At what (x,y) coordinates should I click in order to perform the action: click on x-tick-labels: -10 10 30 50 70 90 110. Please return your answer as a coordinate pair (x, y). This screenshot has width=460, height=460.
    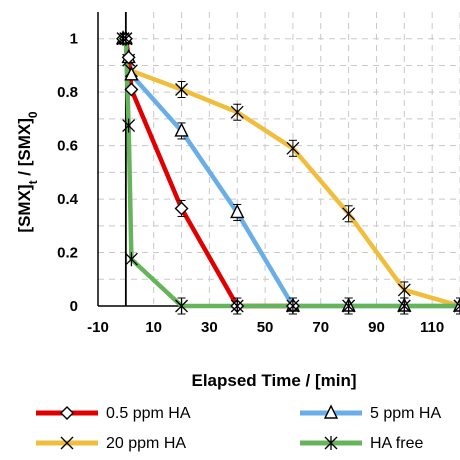
    Looking at the image, I should click on (265, 327).